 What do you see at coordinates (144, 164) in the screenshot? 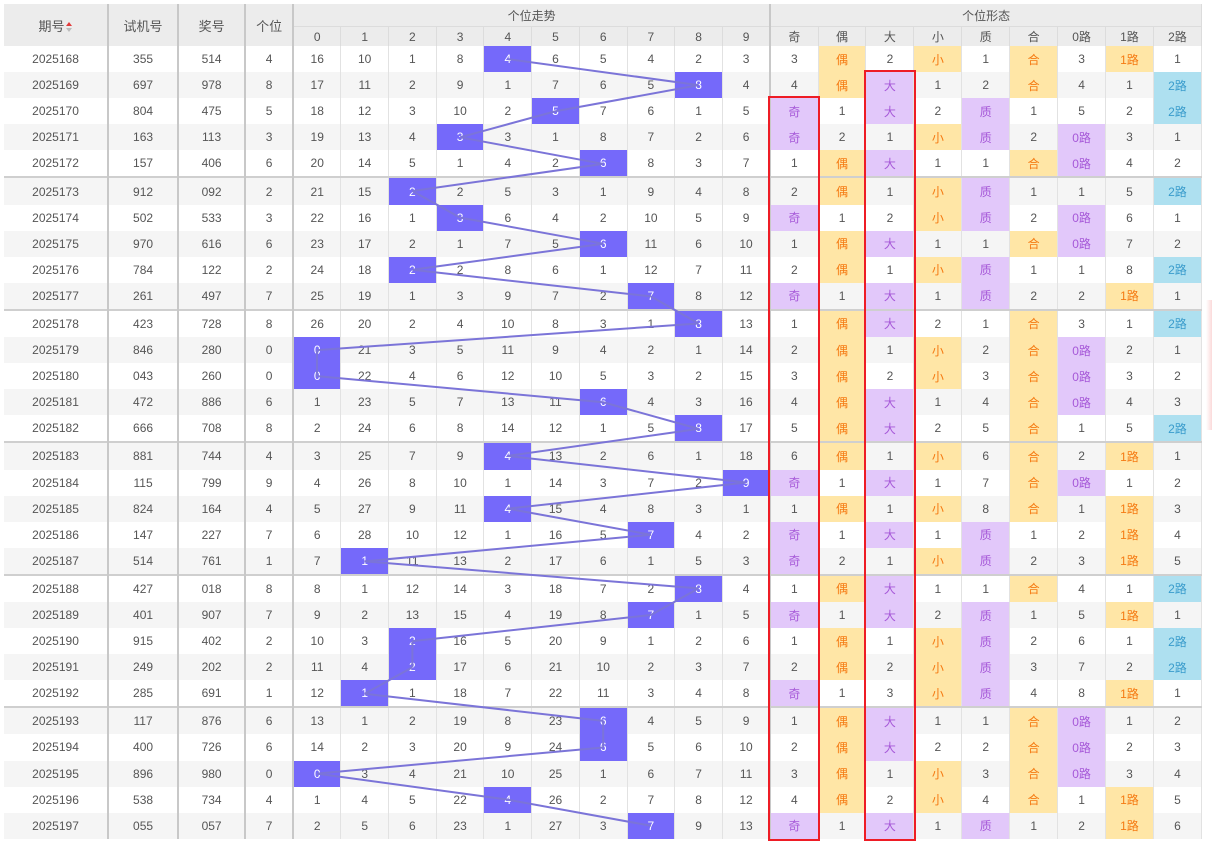
I see `trial-number-cell: 157` at bounding box center [144, 164].